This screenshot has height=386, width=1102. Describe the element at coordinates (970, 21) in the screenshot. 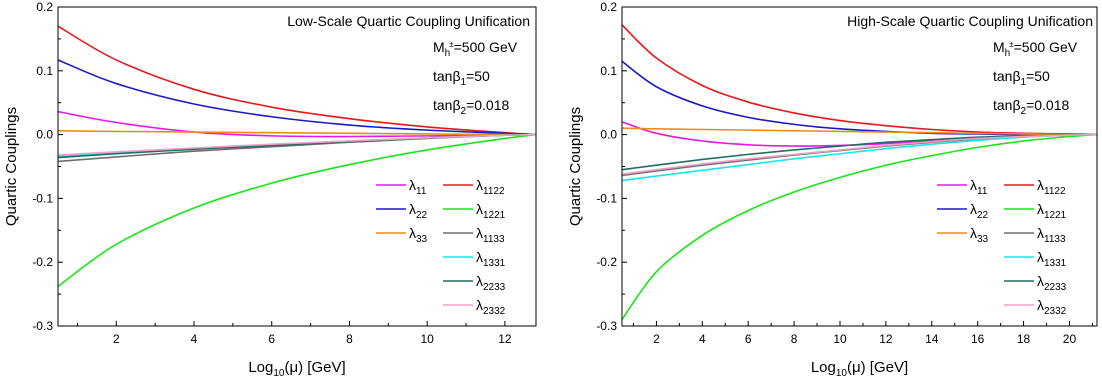

I see `chart-title: High-Scale Quartic Coupling Unification` at that location.